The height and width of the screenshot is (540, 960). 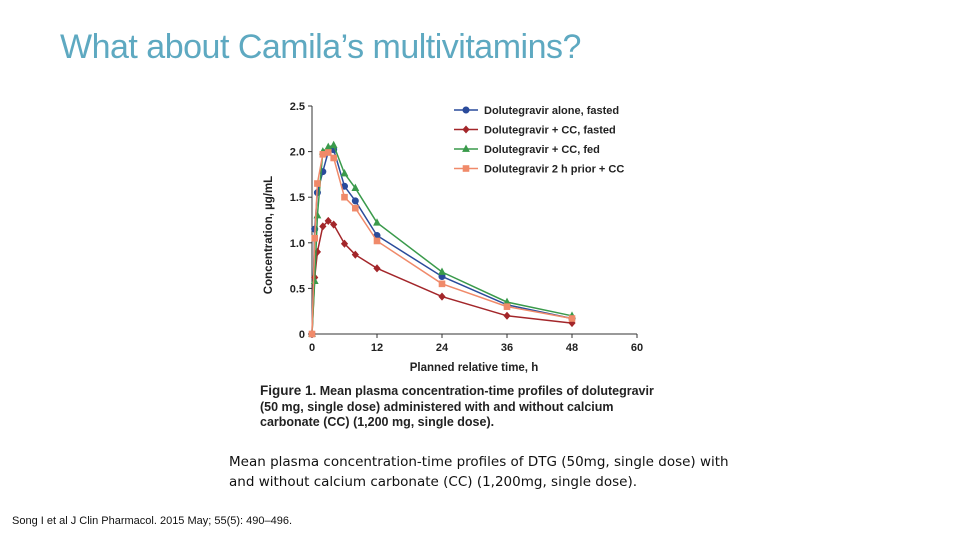 What do you see at coordinates (474, 368) in the screenshot?
I see `x-axis-label: Planned relative time, h` at bounding box center [474, 368].